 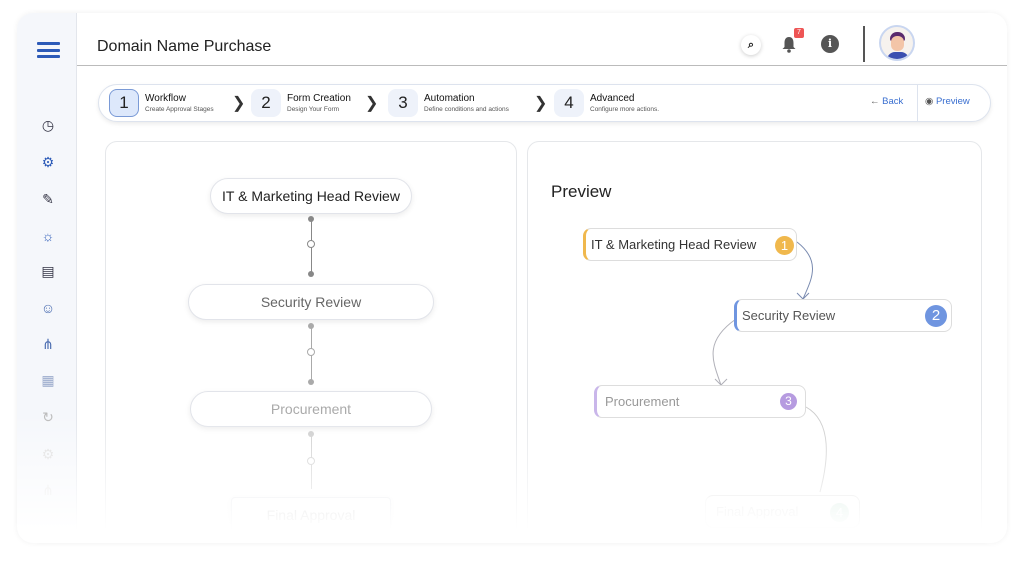 I want to click on preview-node: Security Review 2, so click(x=843, y=315).